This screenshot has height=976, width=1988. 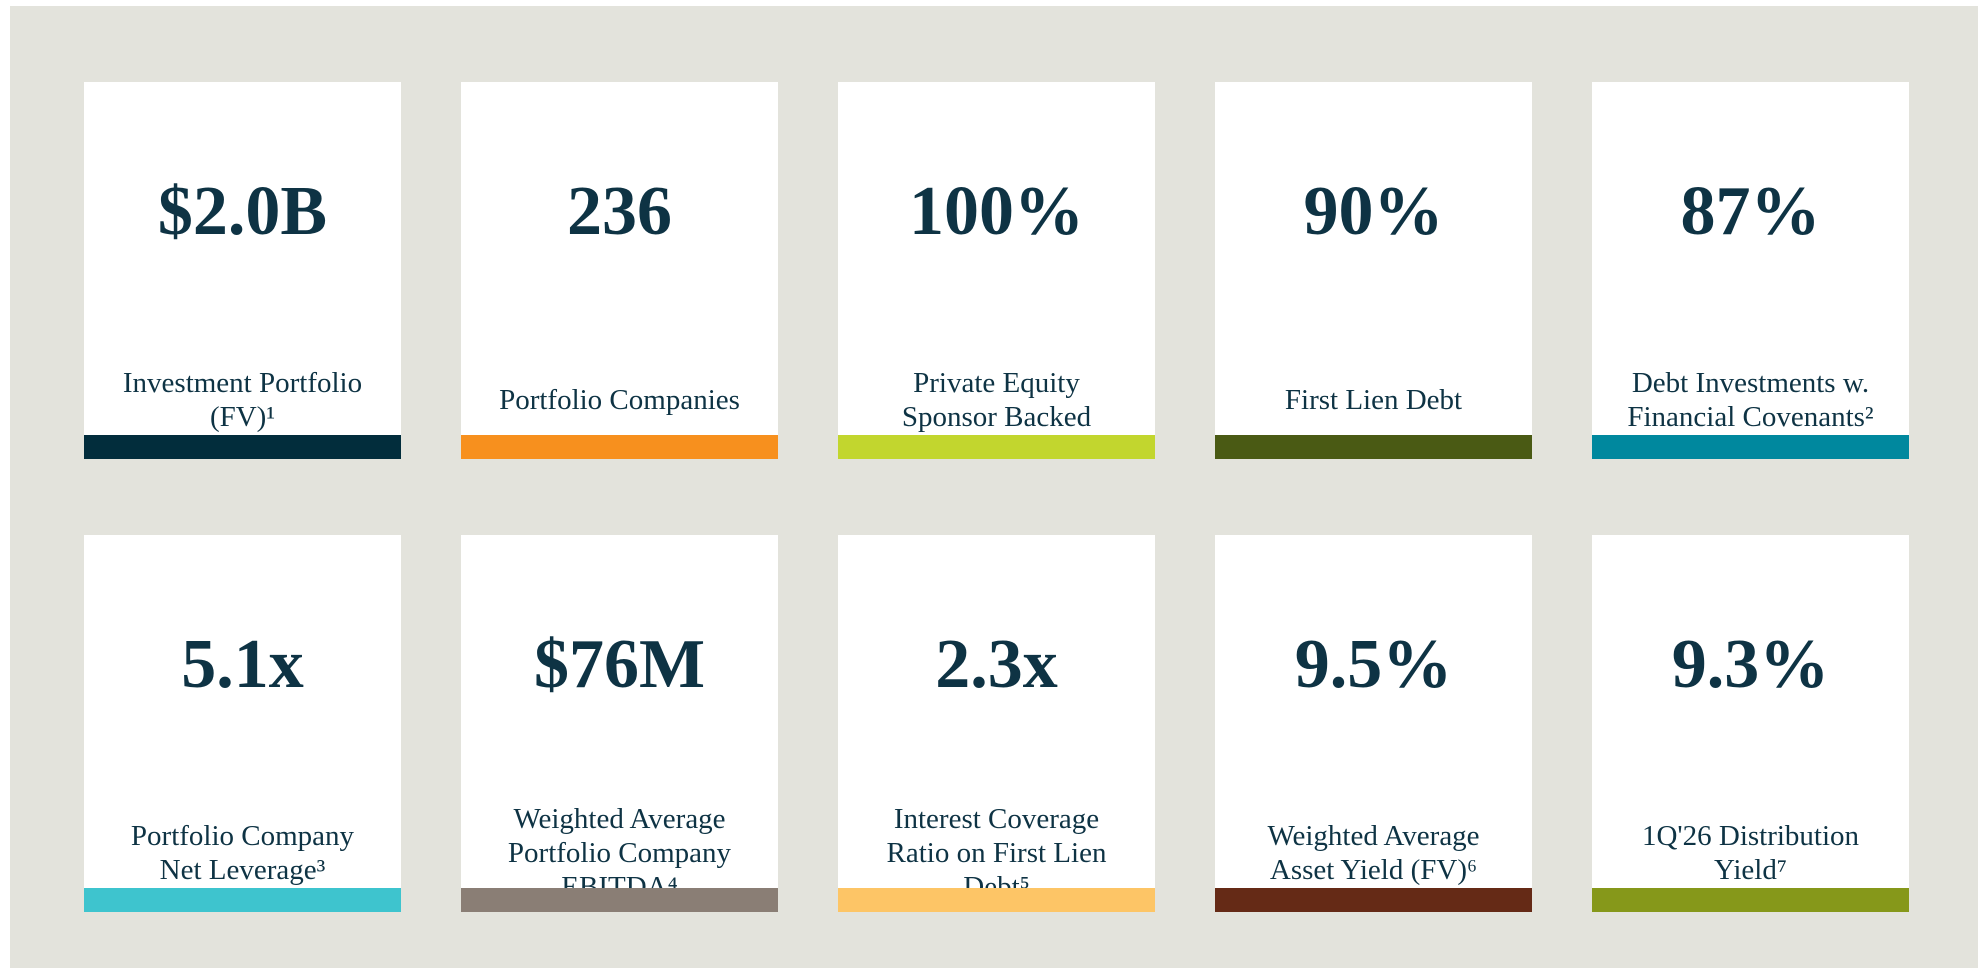 I want to click on stat-label: Debt Investments w. Financial Covenants², so click(x=1750, y=400).